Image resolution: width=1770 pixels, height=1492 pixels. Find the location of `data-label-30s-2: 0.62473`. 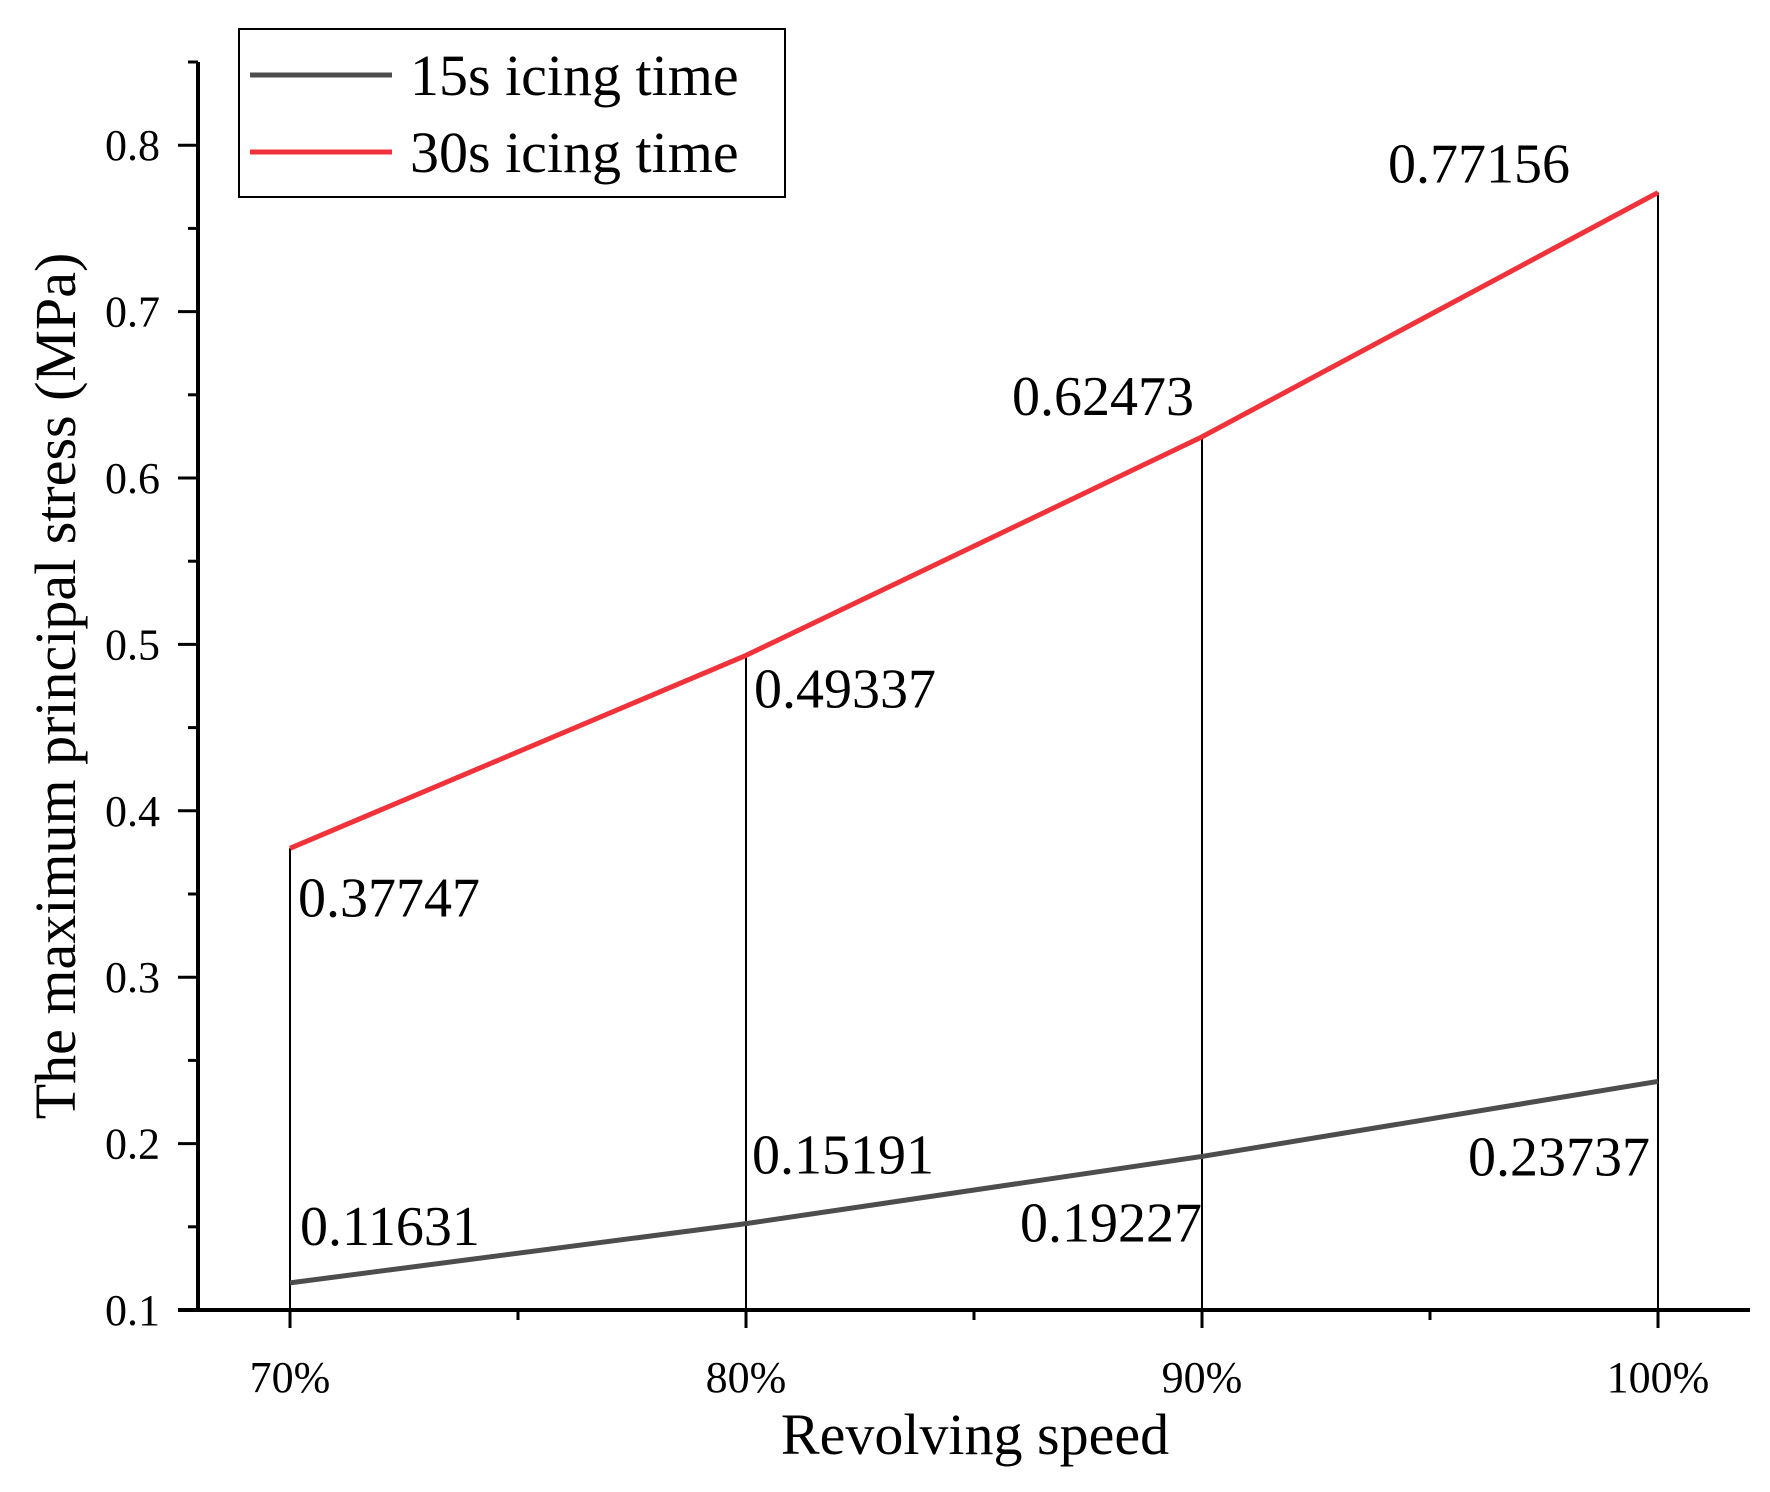

data-label-30s-2: 0.62473 is located at coordinates (1103, 397).